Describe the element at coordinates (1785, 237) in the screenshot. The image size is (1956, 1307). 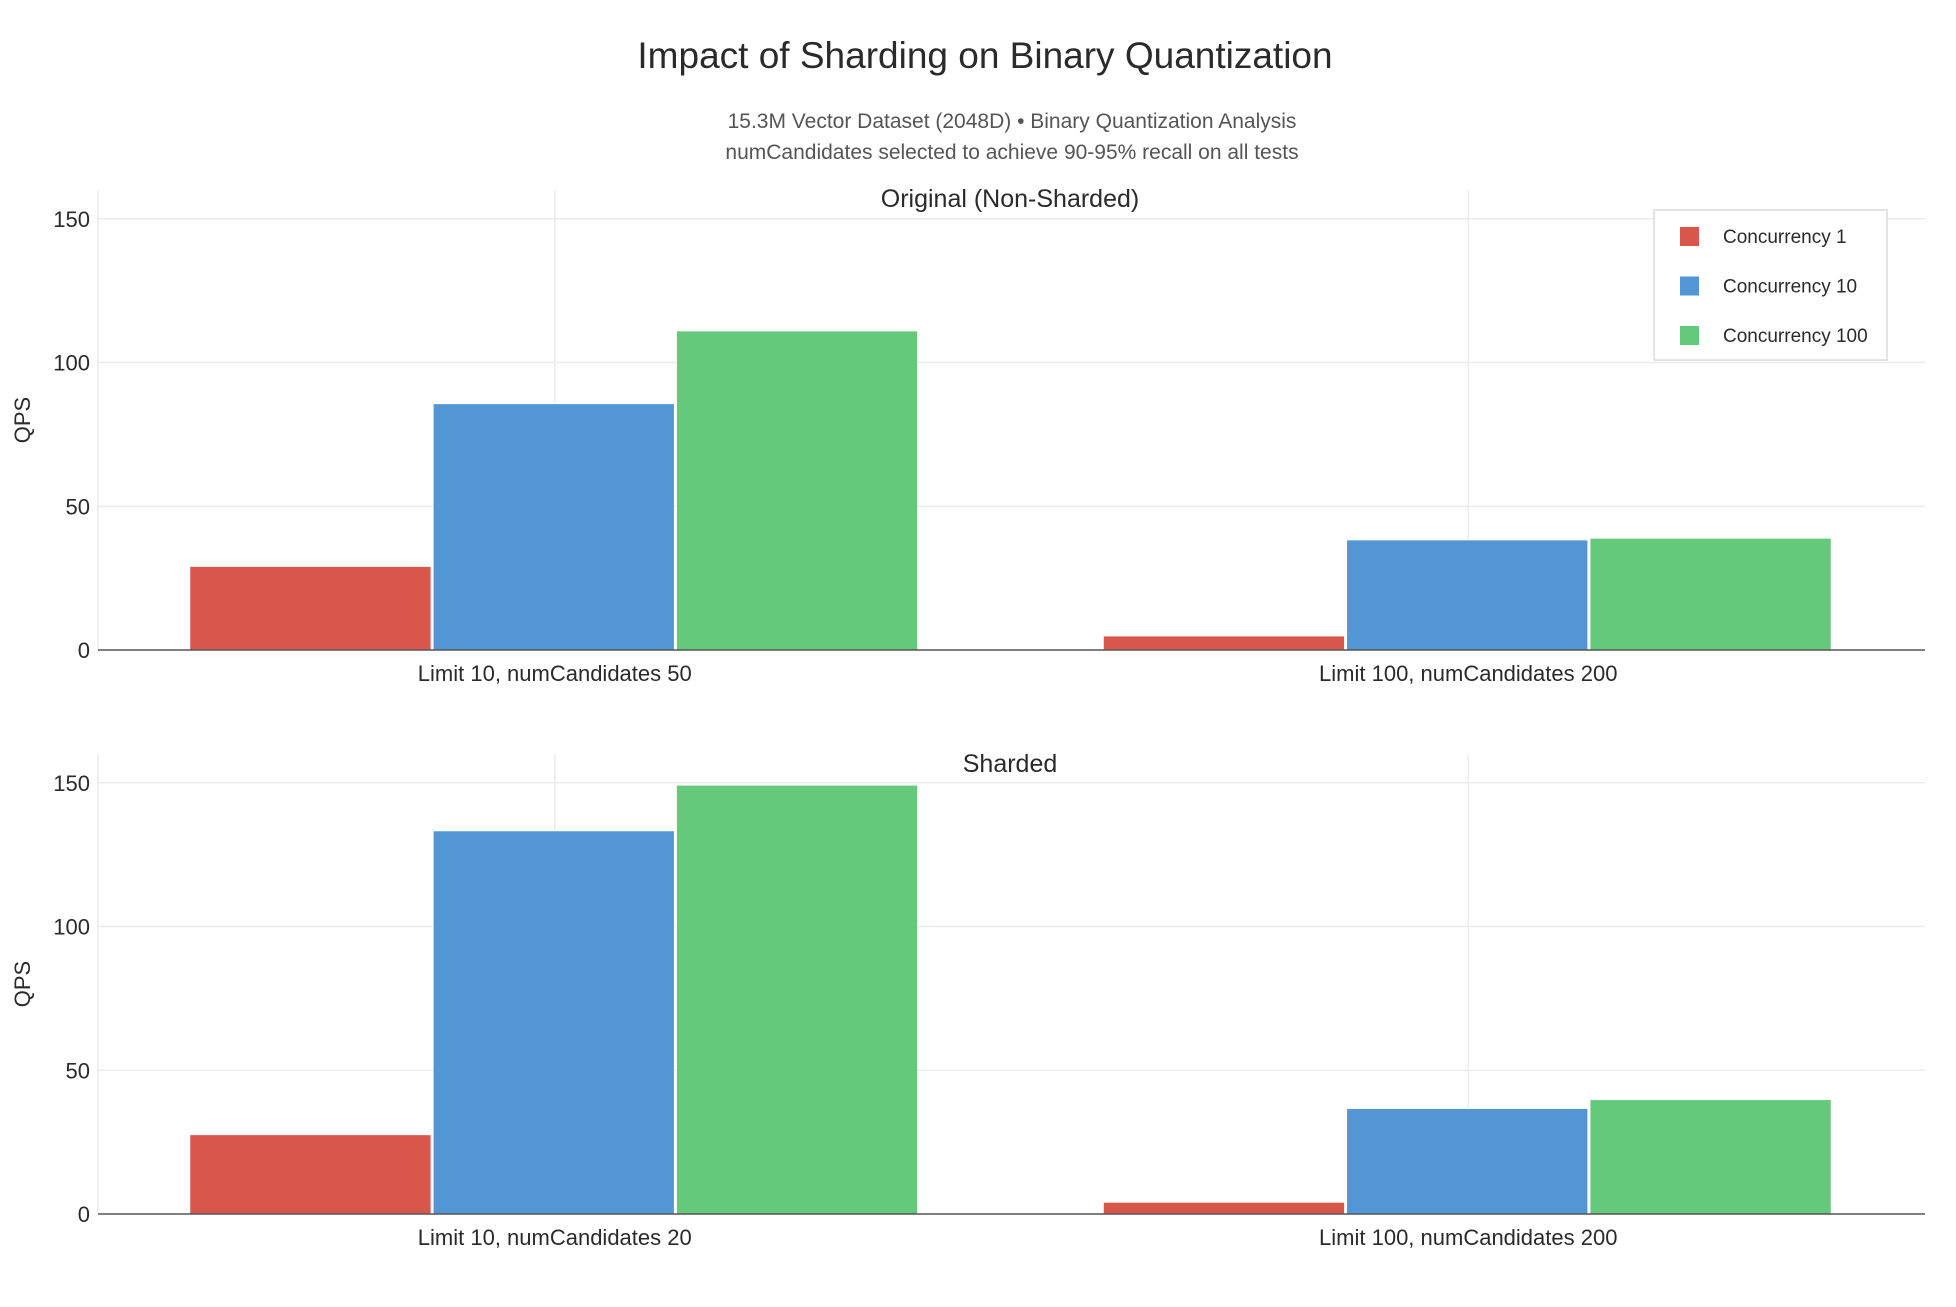
I see `legend-label: Concurrency 1` at that location.